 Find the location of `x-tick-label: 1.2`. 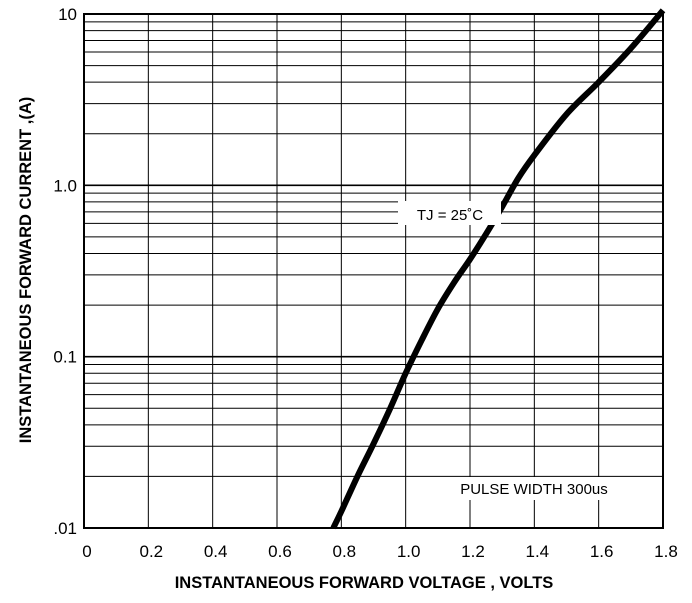

x-tick-label: 1.2 is located at coordinates (473, 551).